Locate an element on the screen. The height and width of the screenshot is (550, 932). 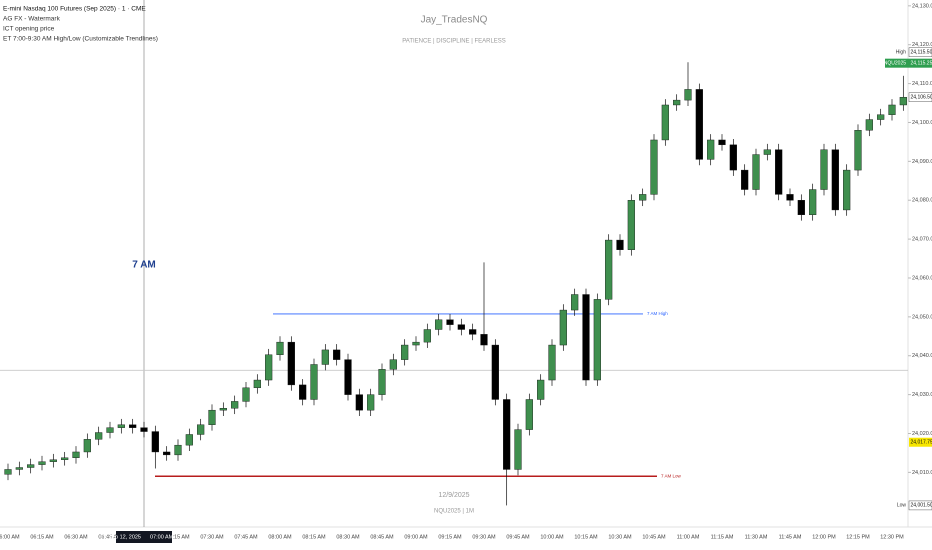
price-badge-label: 24,001.50 is located at coordinates (921, 506).